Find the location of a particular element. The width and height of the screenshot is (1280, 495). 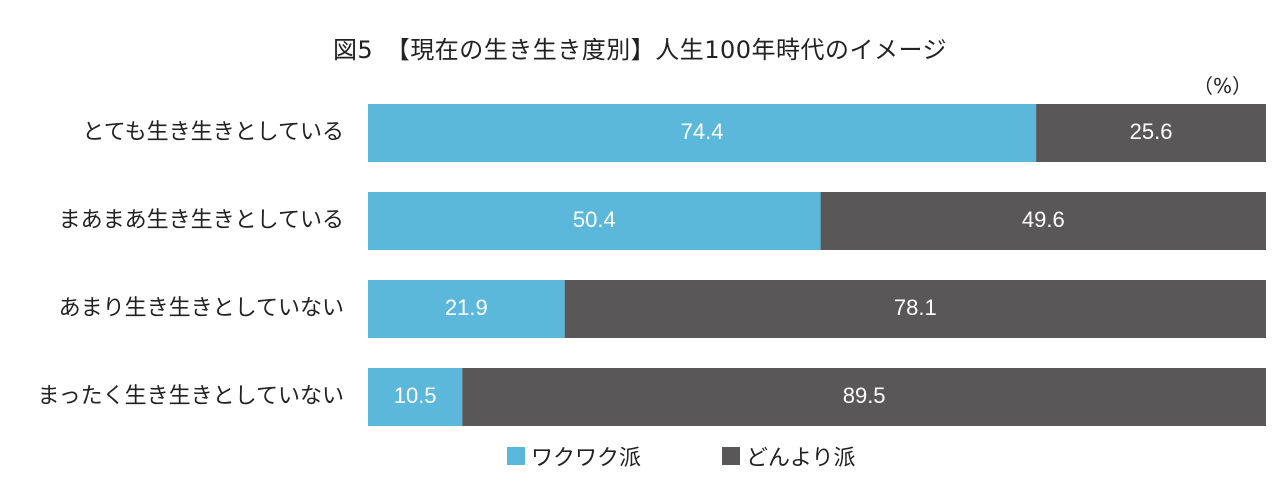

data-label-wakuwaku: 10.5 is located at coordinates (415, 395).